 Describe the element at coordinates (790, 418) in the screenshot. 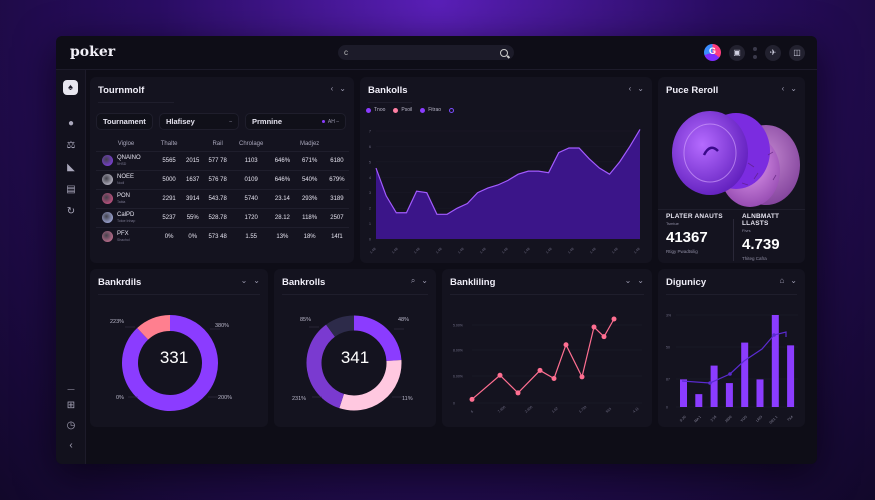

I see `svg-text: 7X4` at that location.